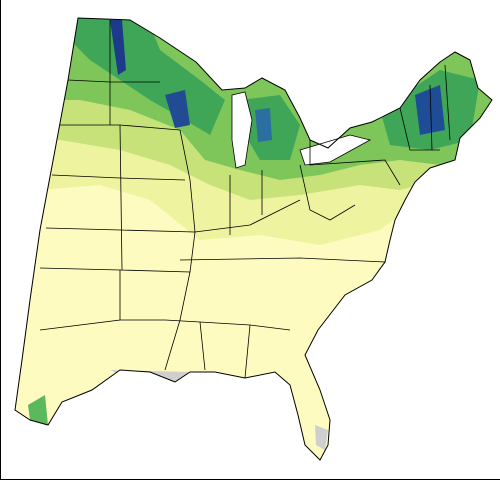  I want to click on peak-mi, so click(263, 125).